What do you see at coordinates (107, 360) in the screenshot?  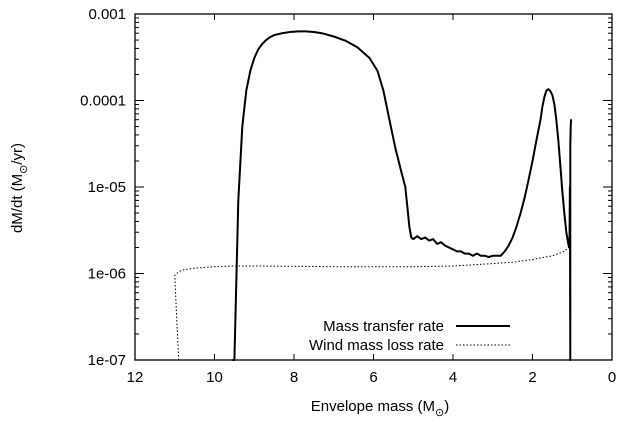 I see `y-tick-label: 1e-07` at bounding box center [107, 360].